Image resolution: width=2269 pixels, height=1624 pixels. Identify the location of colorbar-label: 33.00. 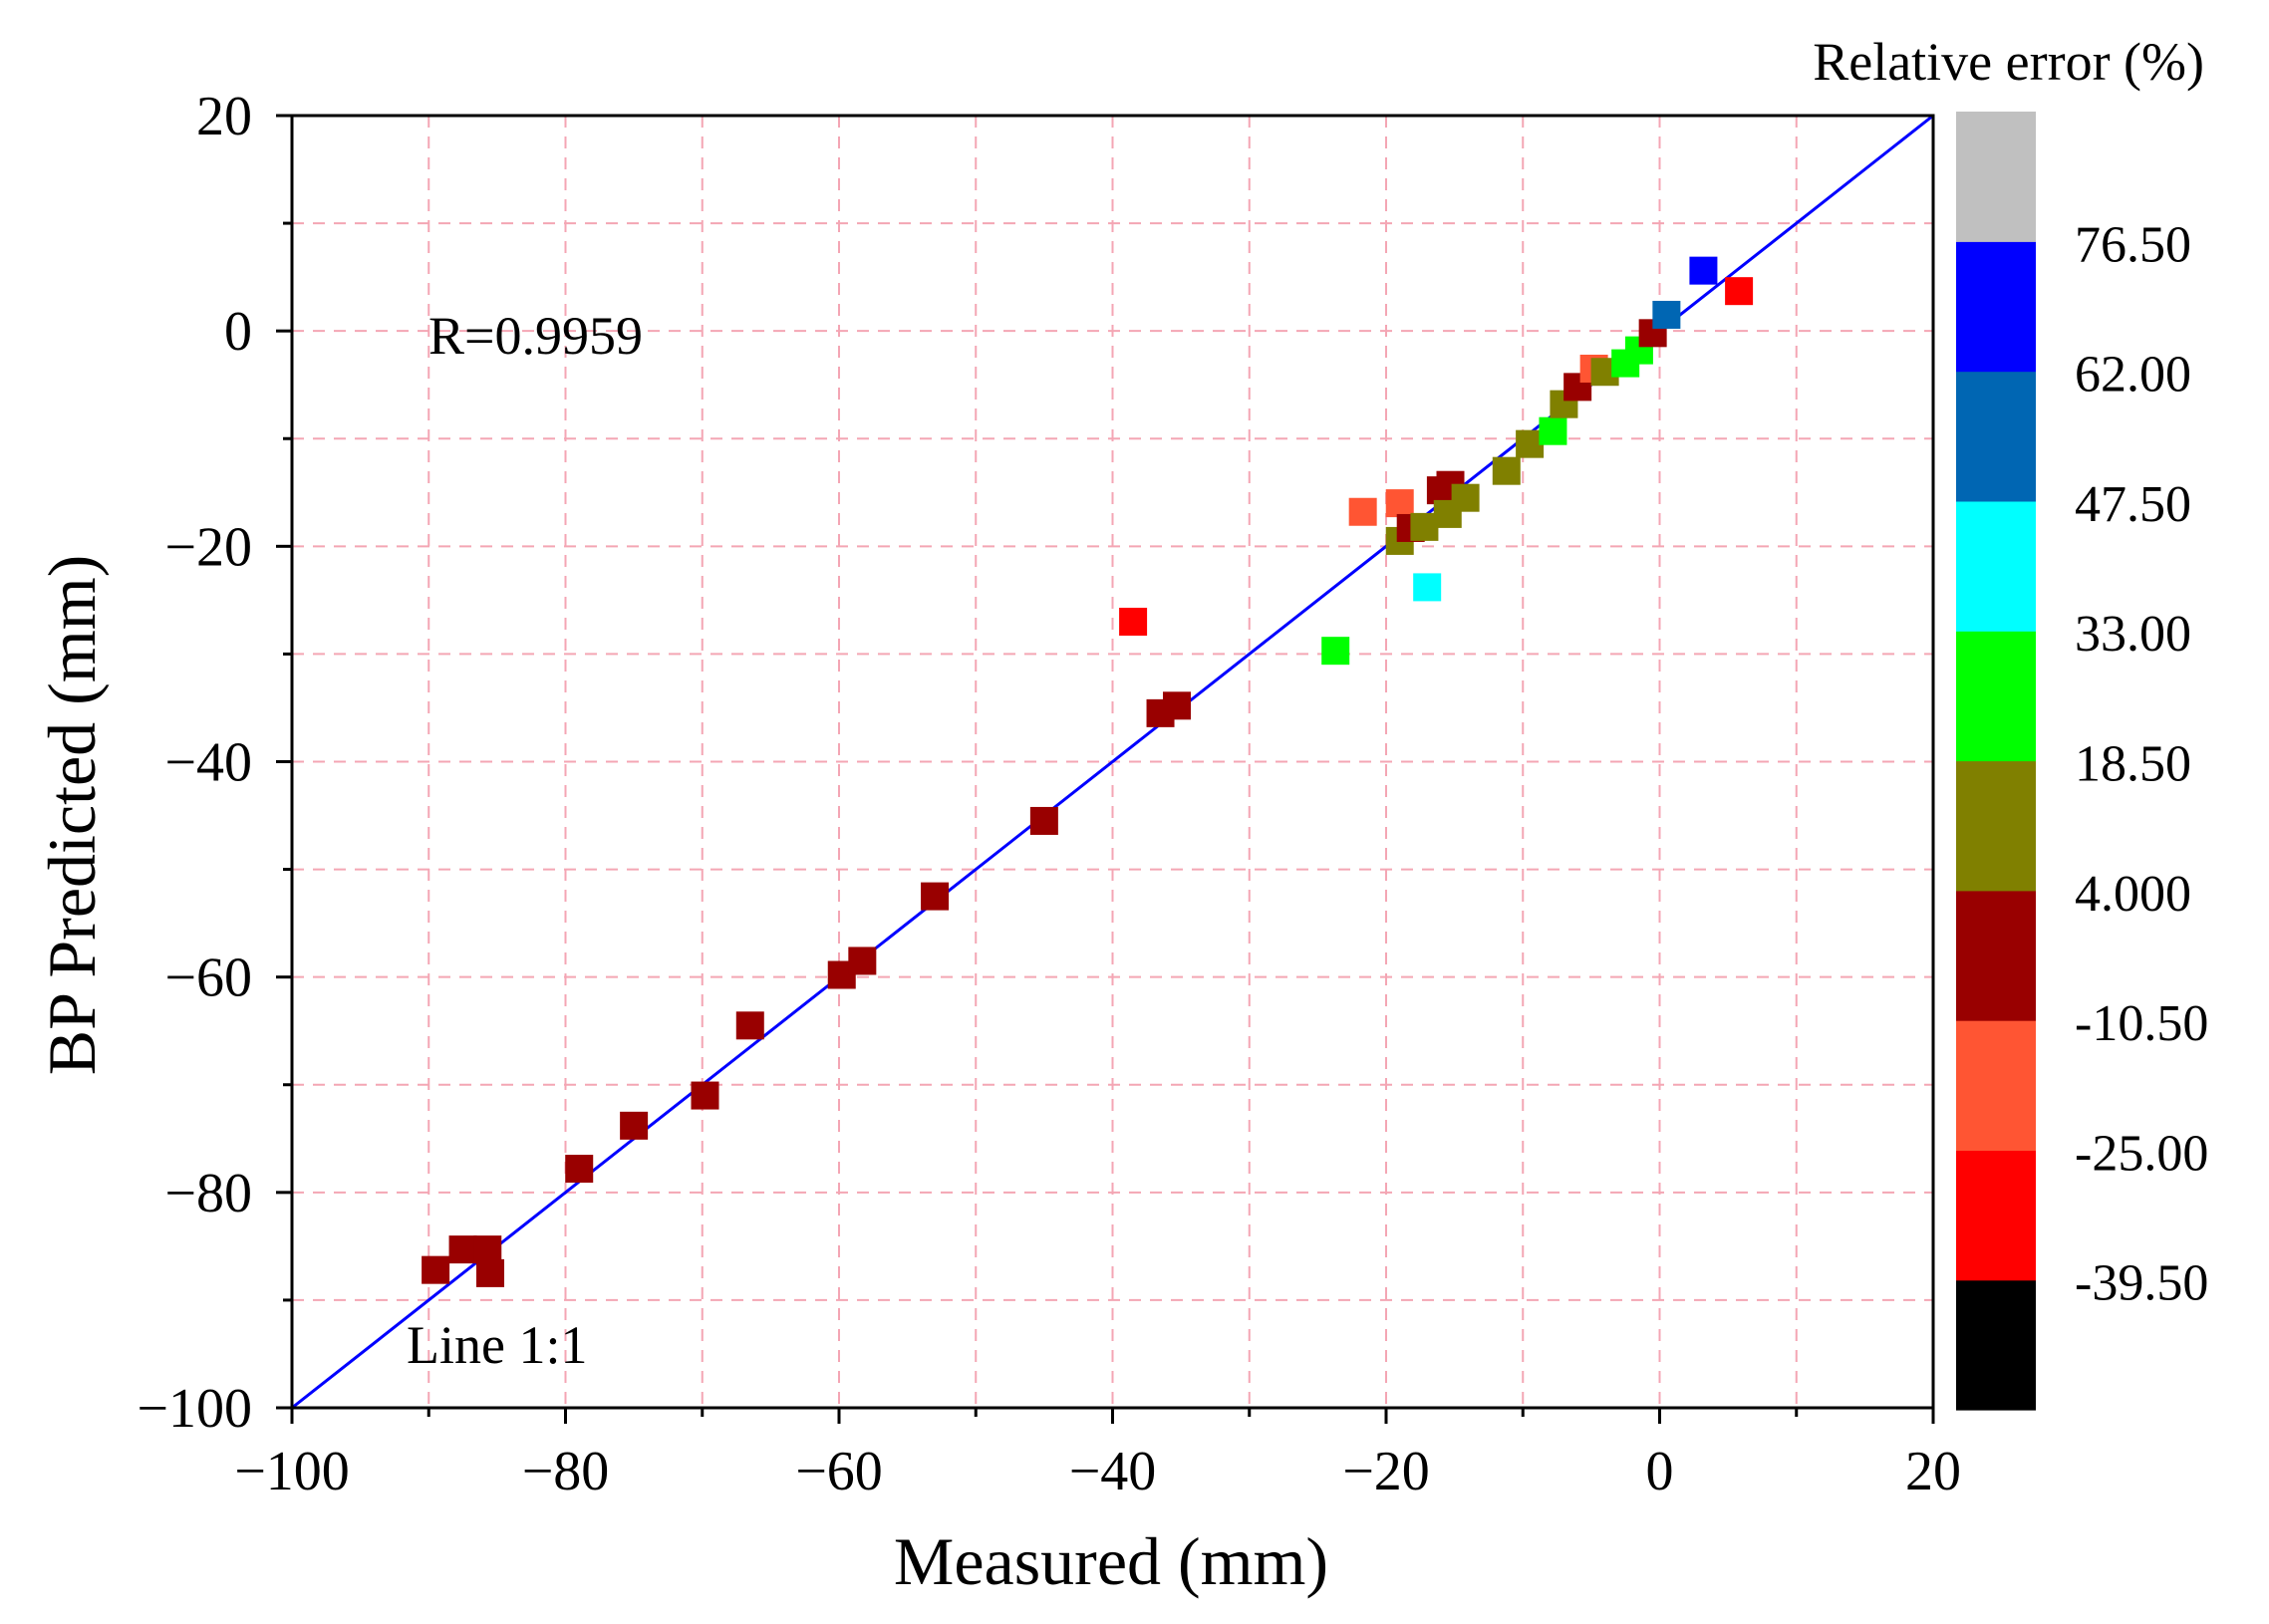
(2133, 634).